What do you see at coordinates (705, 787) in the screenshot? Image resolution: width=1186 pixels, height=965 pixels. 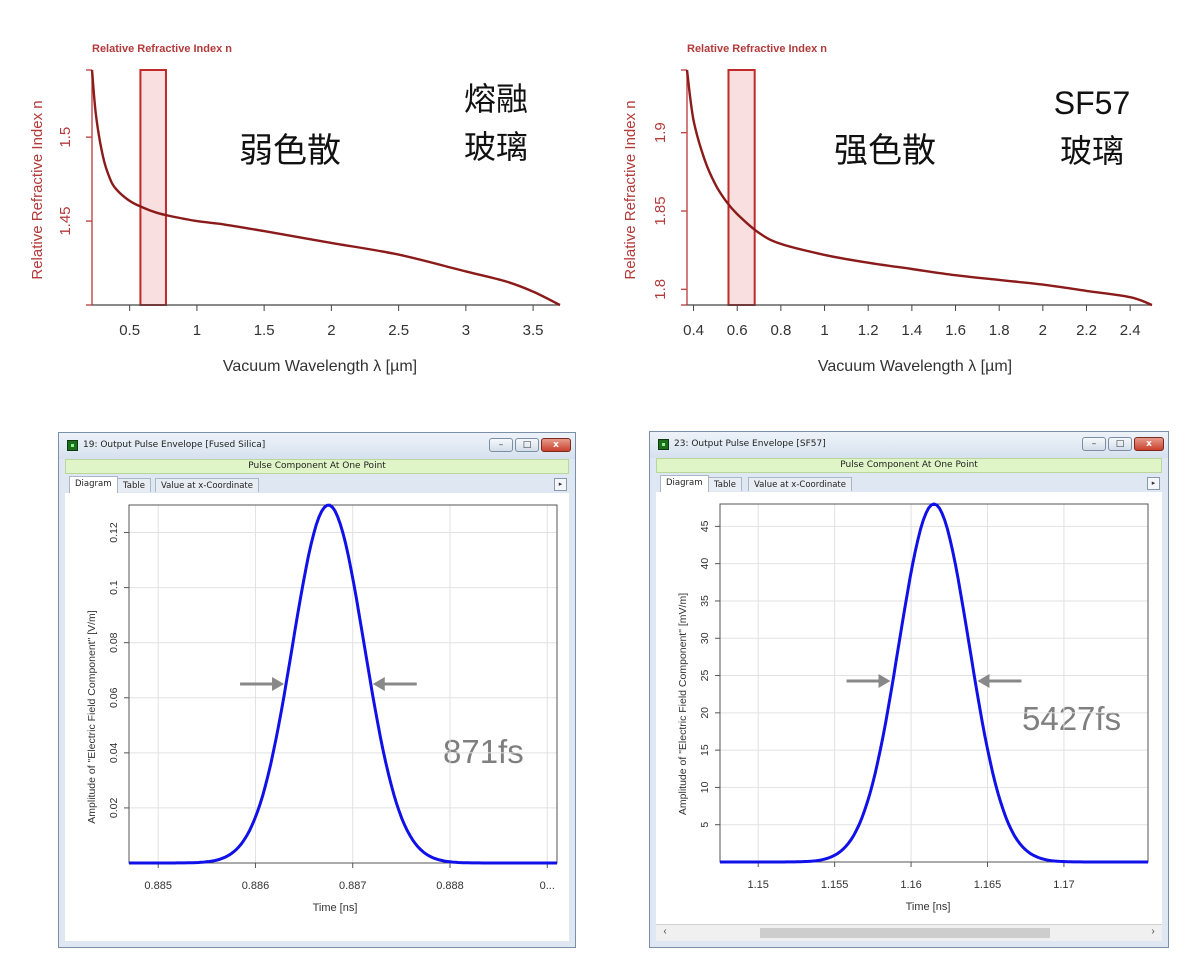 I see `y-tick-label: 10` at bounding box center [705, 787].